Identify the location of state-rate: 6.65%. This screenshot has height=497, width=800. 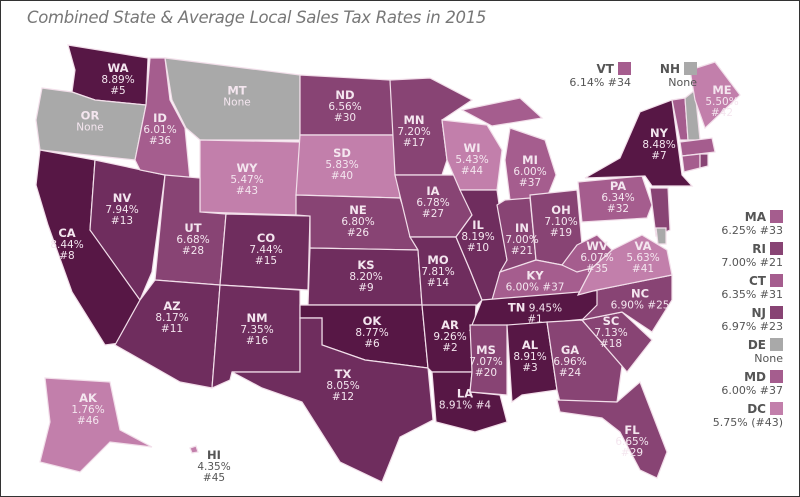
(632, 442).